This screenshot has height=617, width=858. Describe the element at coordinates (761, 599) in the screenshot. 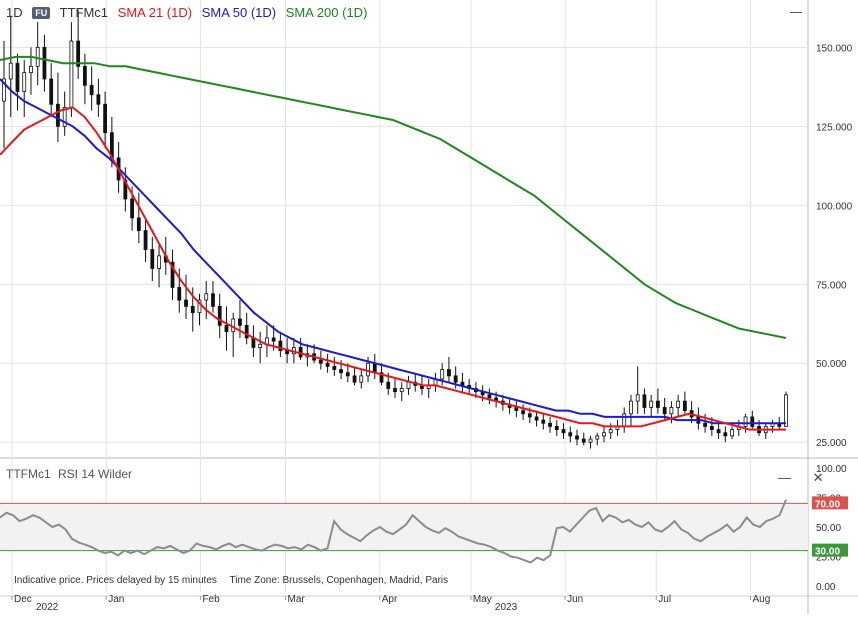

I see `x-tick-label: Aug` at that location.